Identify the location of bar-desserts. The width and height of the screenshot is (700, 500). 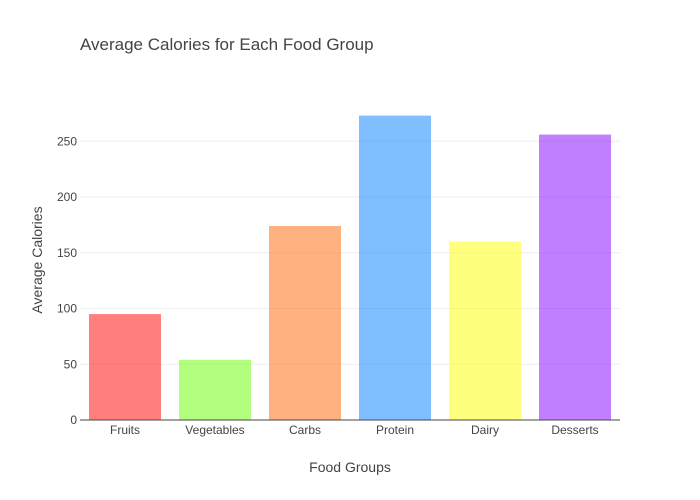
(575, 277).